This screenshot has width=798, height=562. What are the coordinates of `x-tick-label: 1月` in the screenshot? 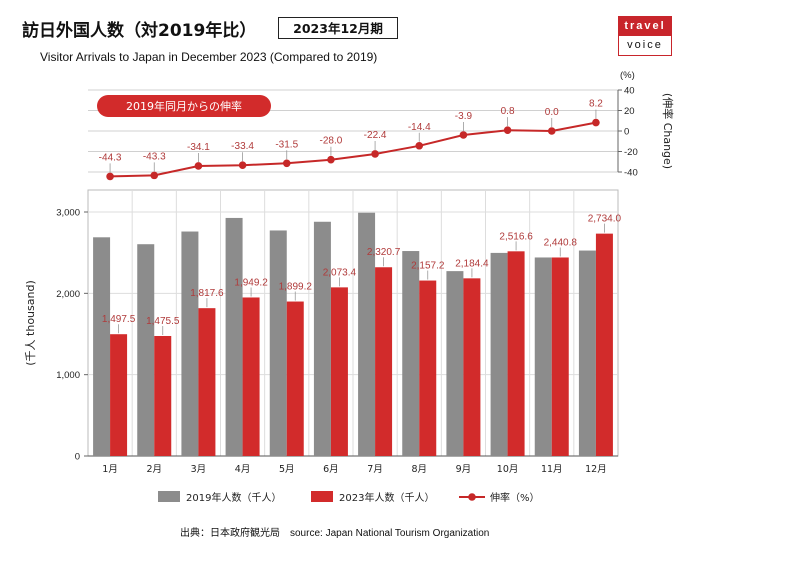 It's located at (110, 469).